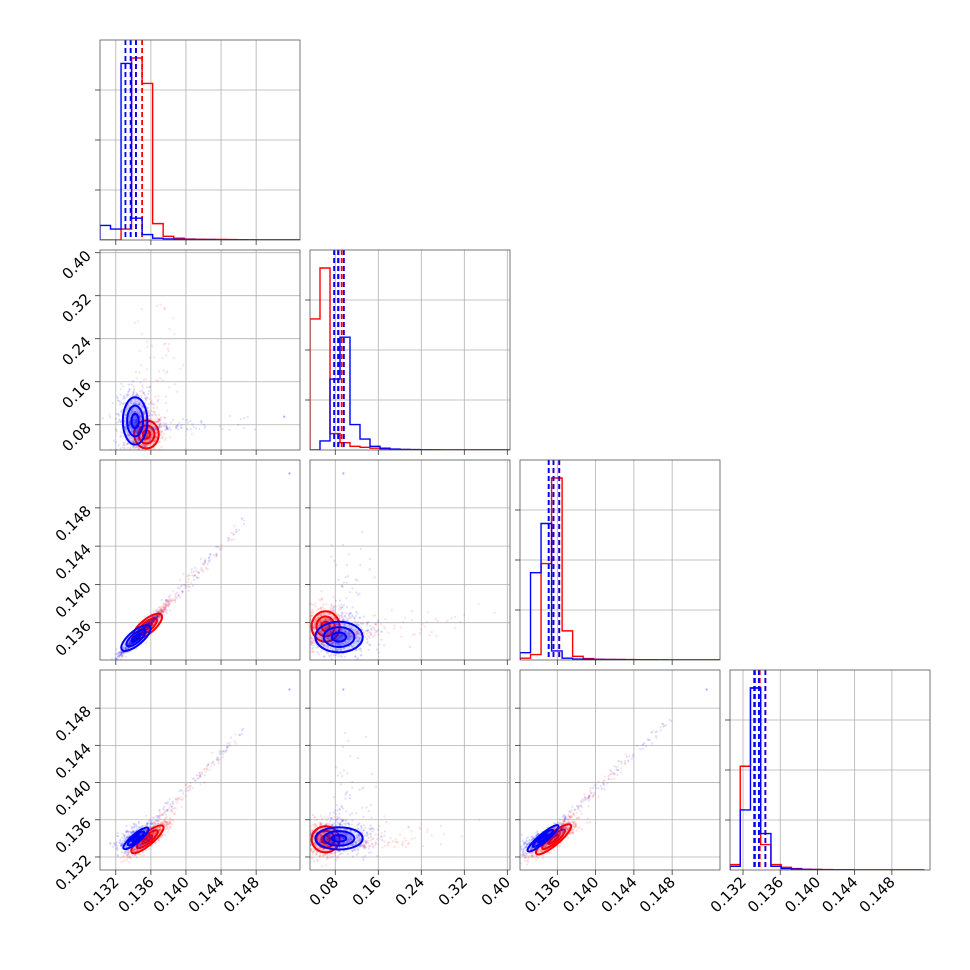 This screenshot has height=970, width=970. I want to click on histogram-blue-step, so click(827, 778).